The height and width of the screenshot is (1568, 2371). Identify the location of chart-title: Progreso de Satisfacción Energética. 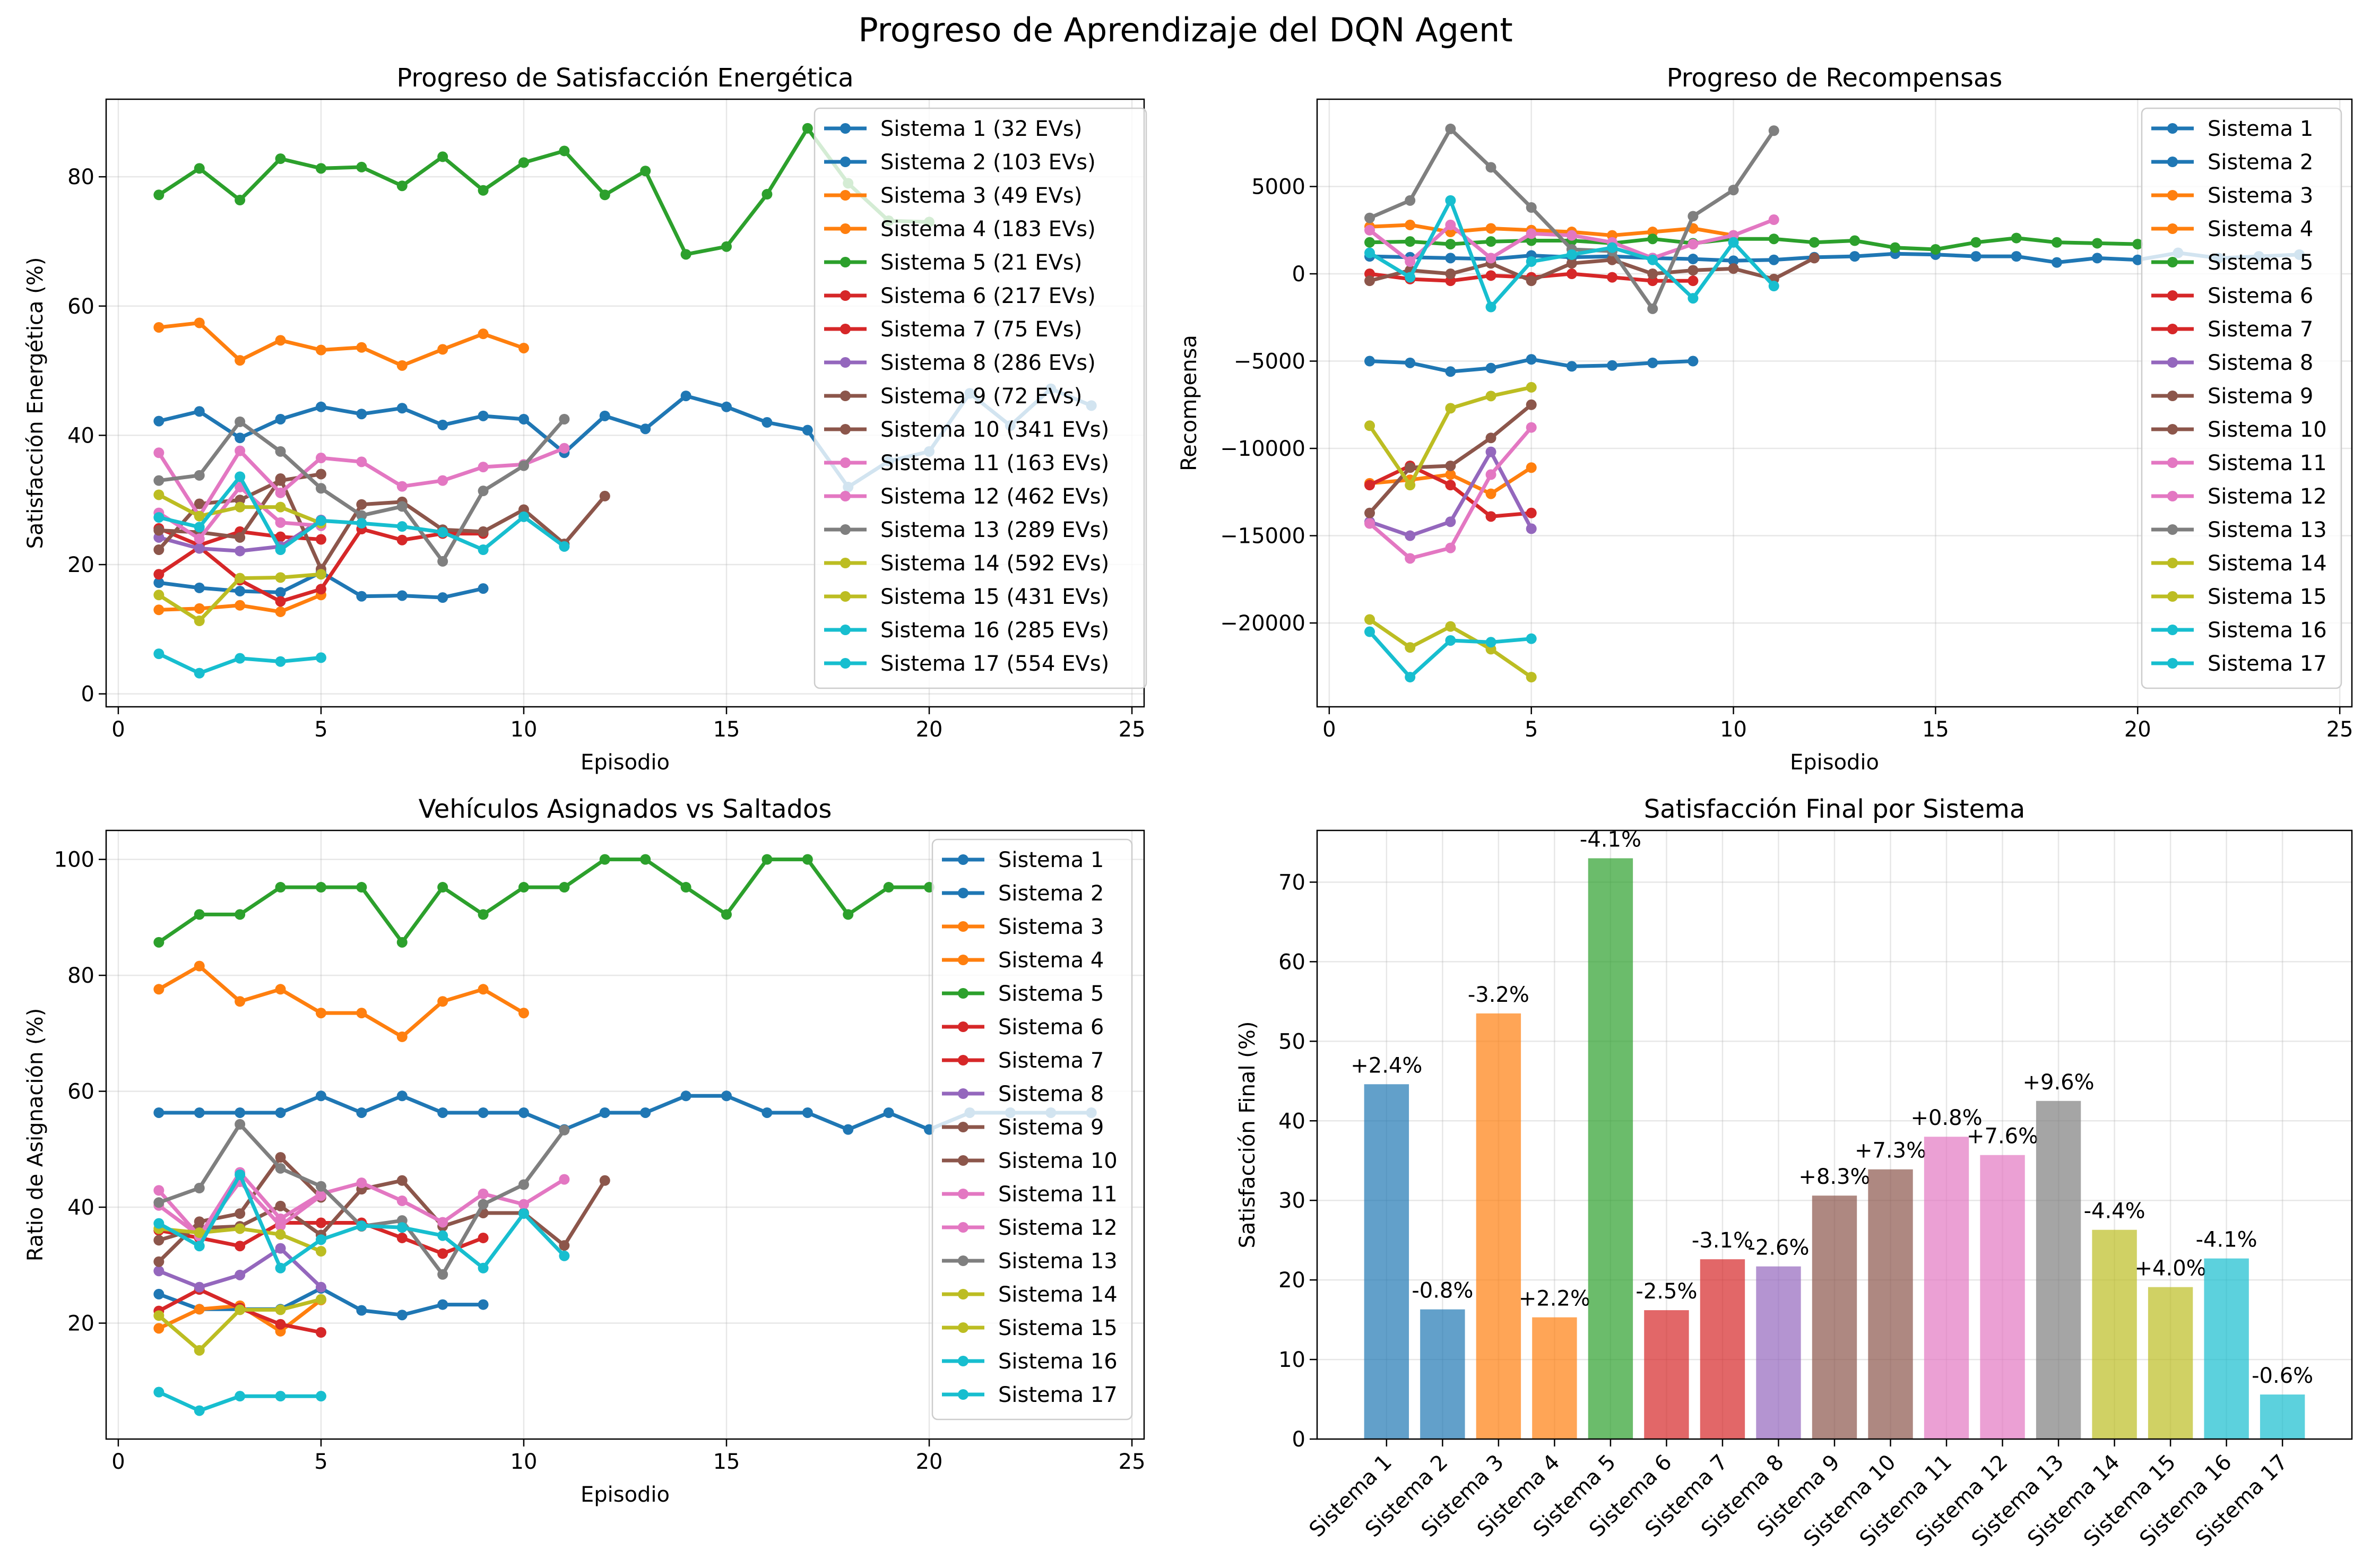
(624, 78).